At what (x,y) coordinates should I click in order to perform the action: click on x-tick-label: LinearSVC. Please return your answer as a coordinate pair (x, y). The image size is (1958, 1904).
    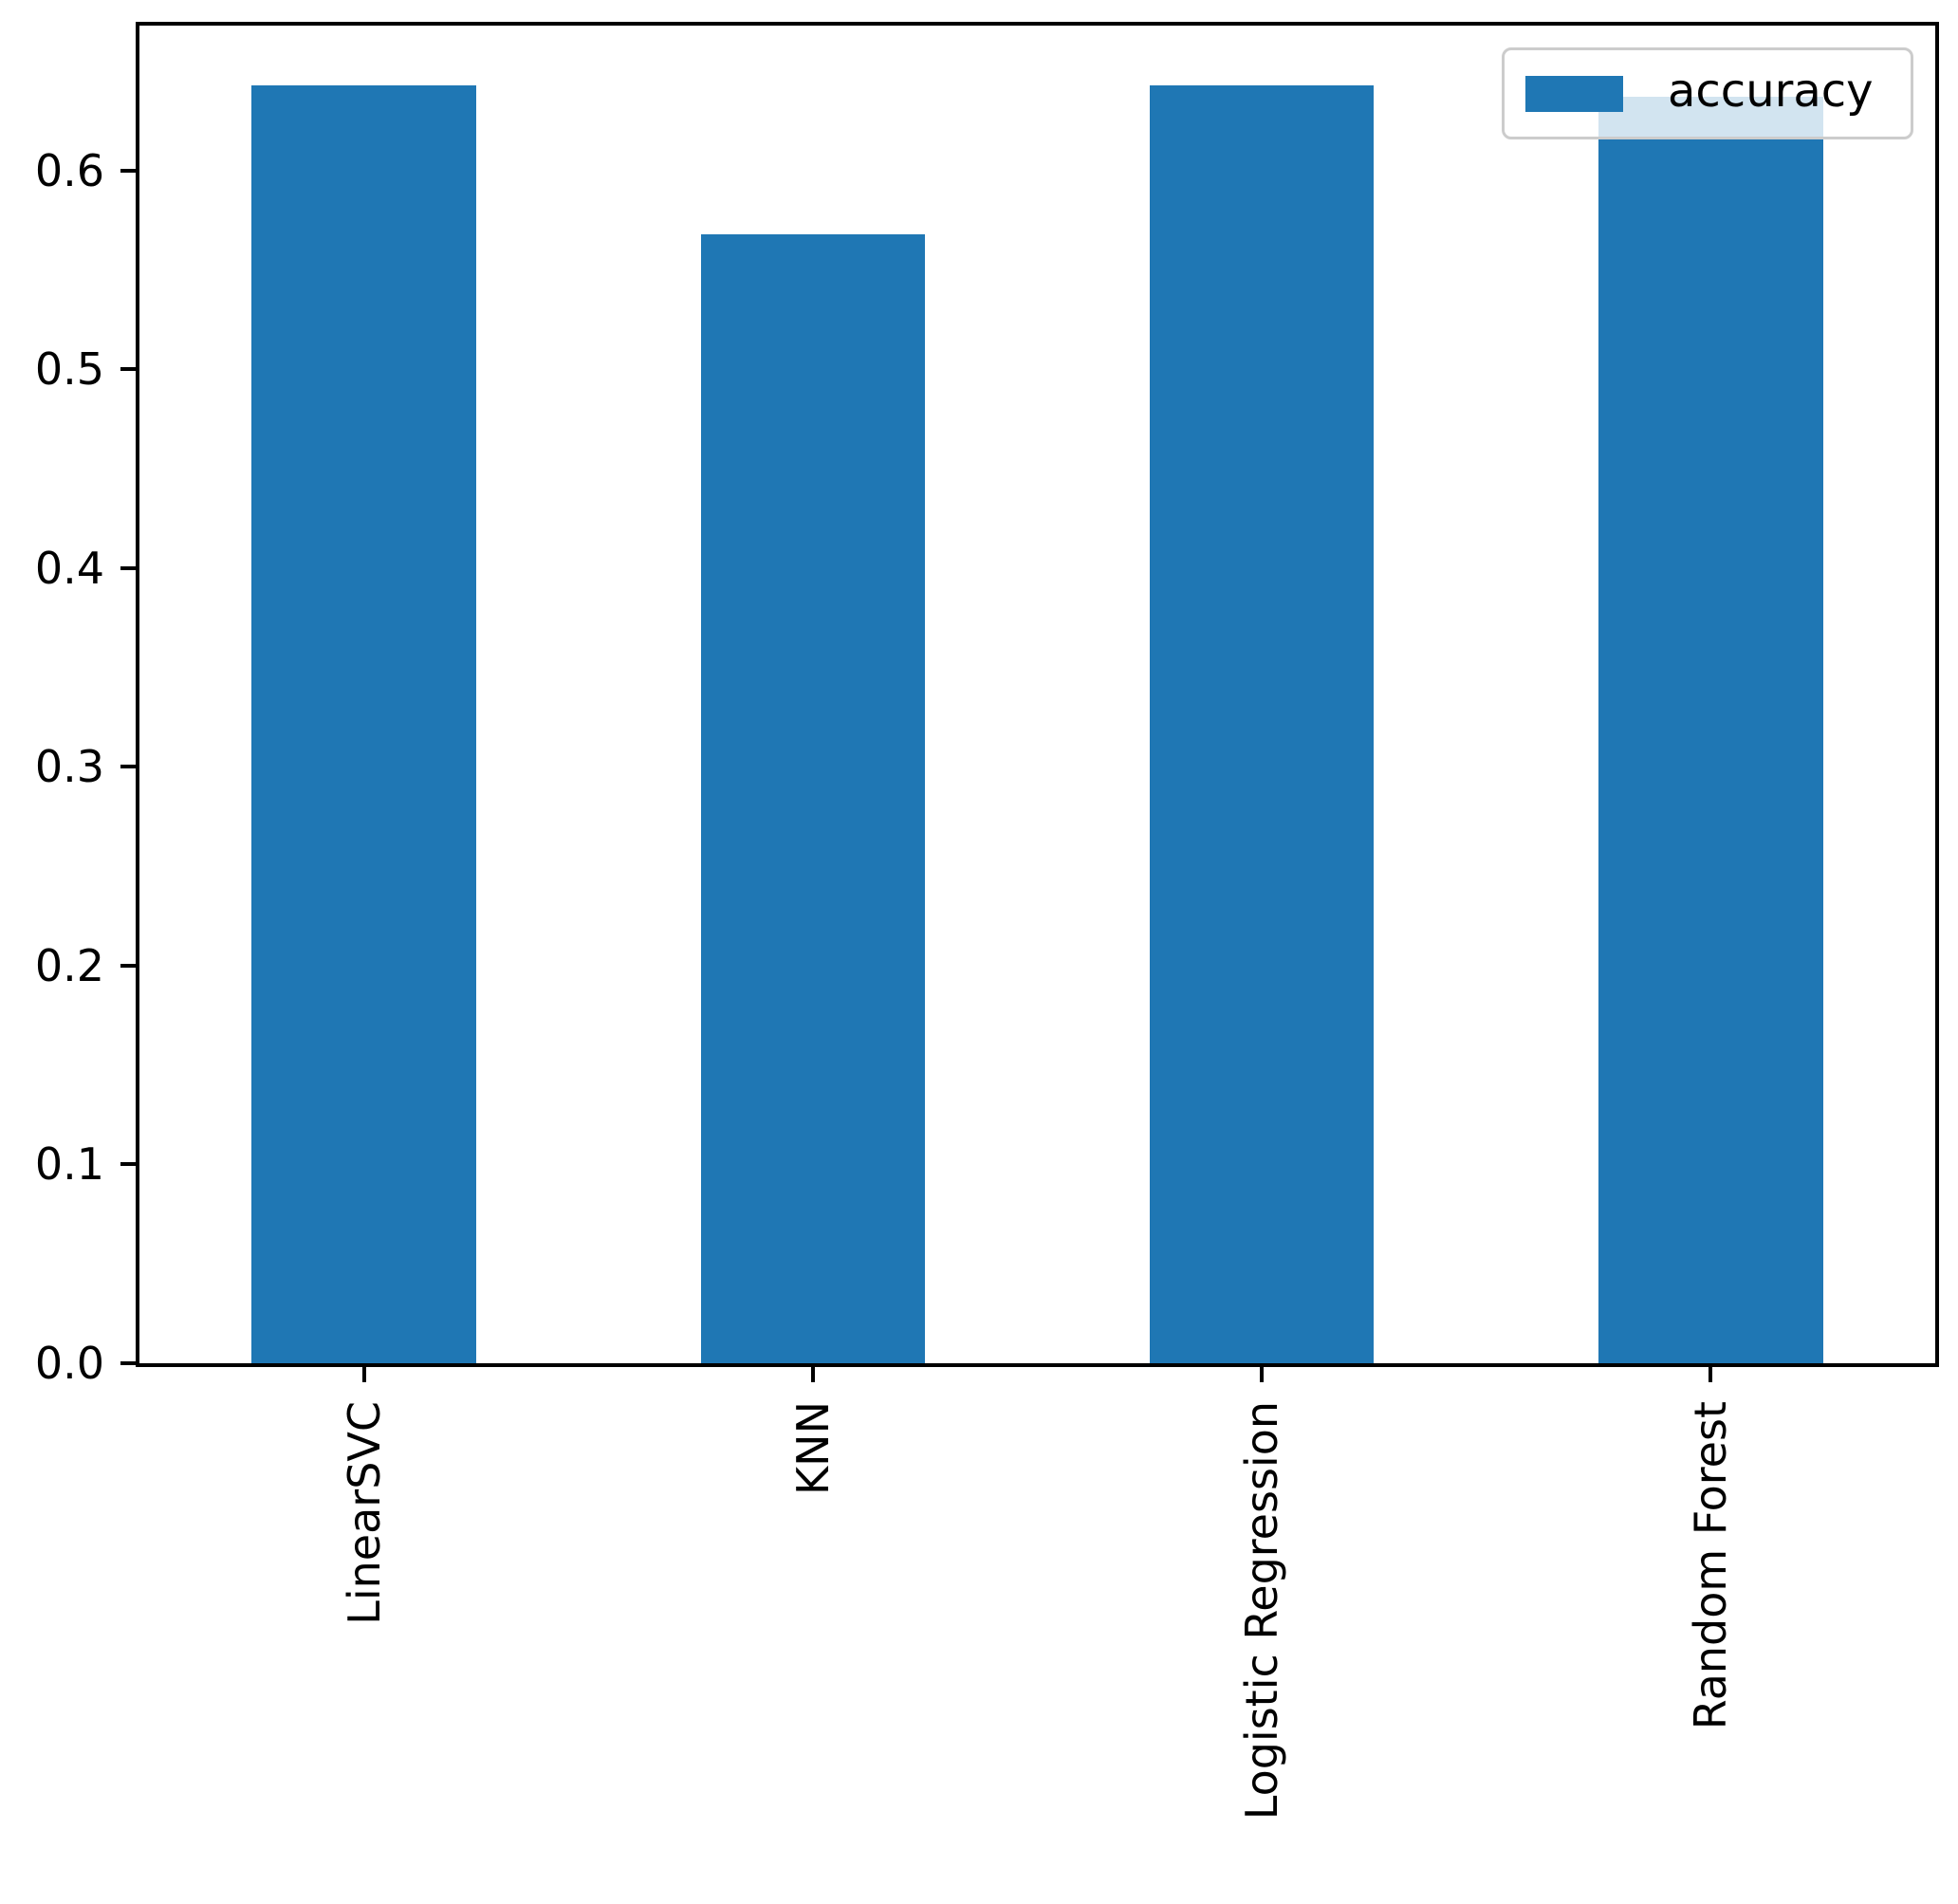
    Looking at the image, I should click on (365, 1515).